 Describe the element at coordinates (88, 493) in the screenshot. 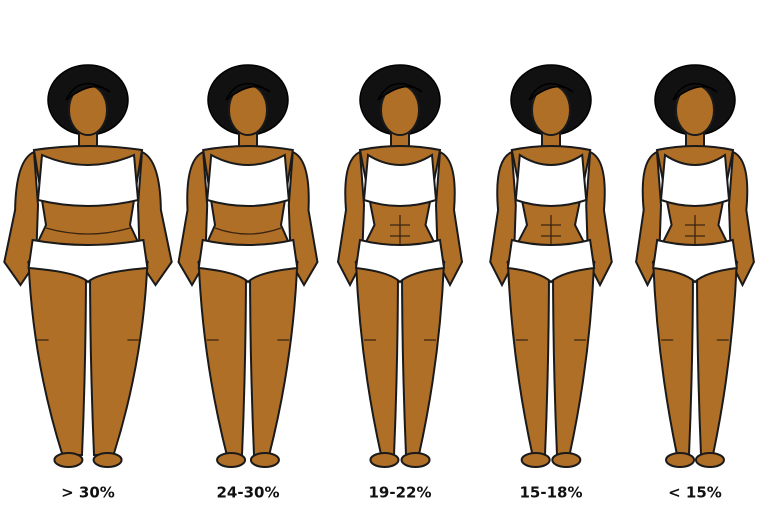

I see `figure-label: > 30%` at that location.